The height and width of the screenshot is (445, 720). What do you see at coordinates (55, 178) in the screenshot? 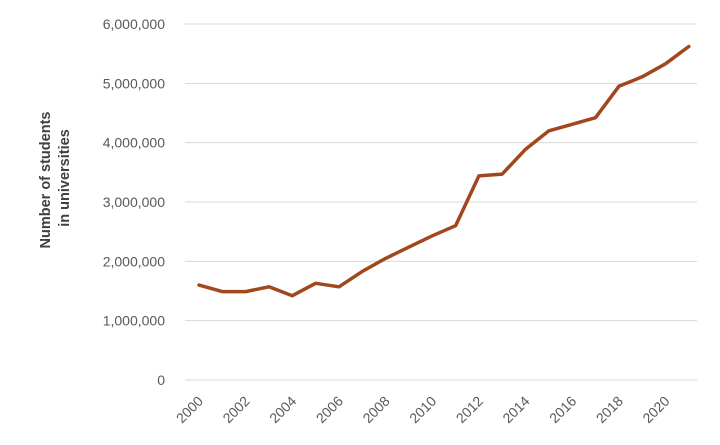
I see `y-axis-title: Number of students in universities` at bounding box center [55, 178].